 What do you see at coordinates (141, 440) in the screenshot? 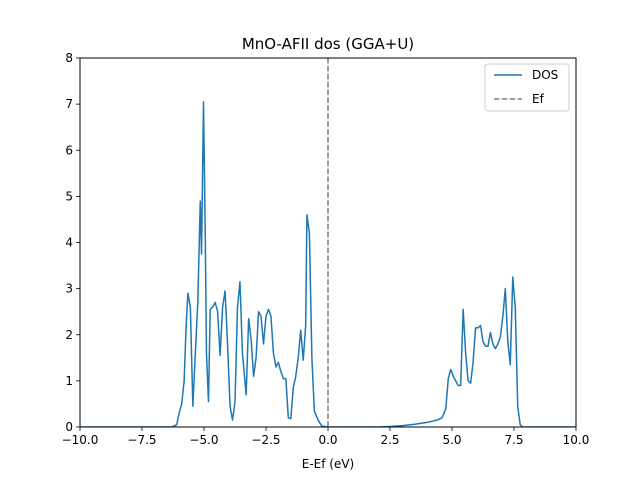
I see `x-tick-label: −7.5` at bounding box center [141, 440].